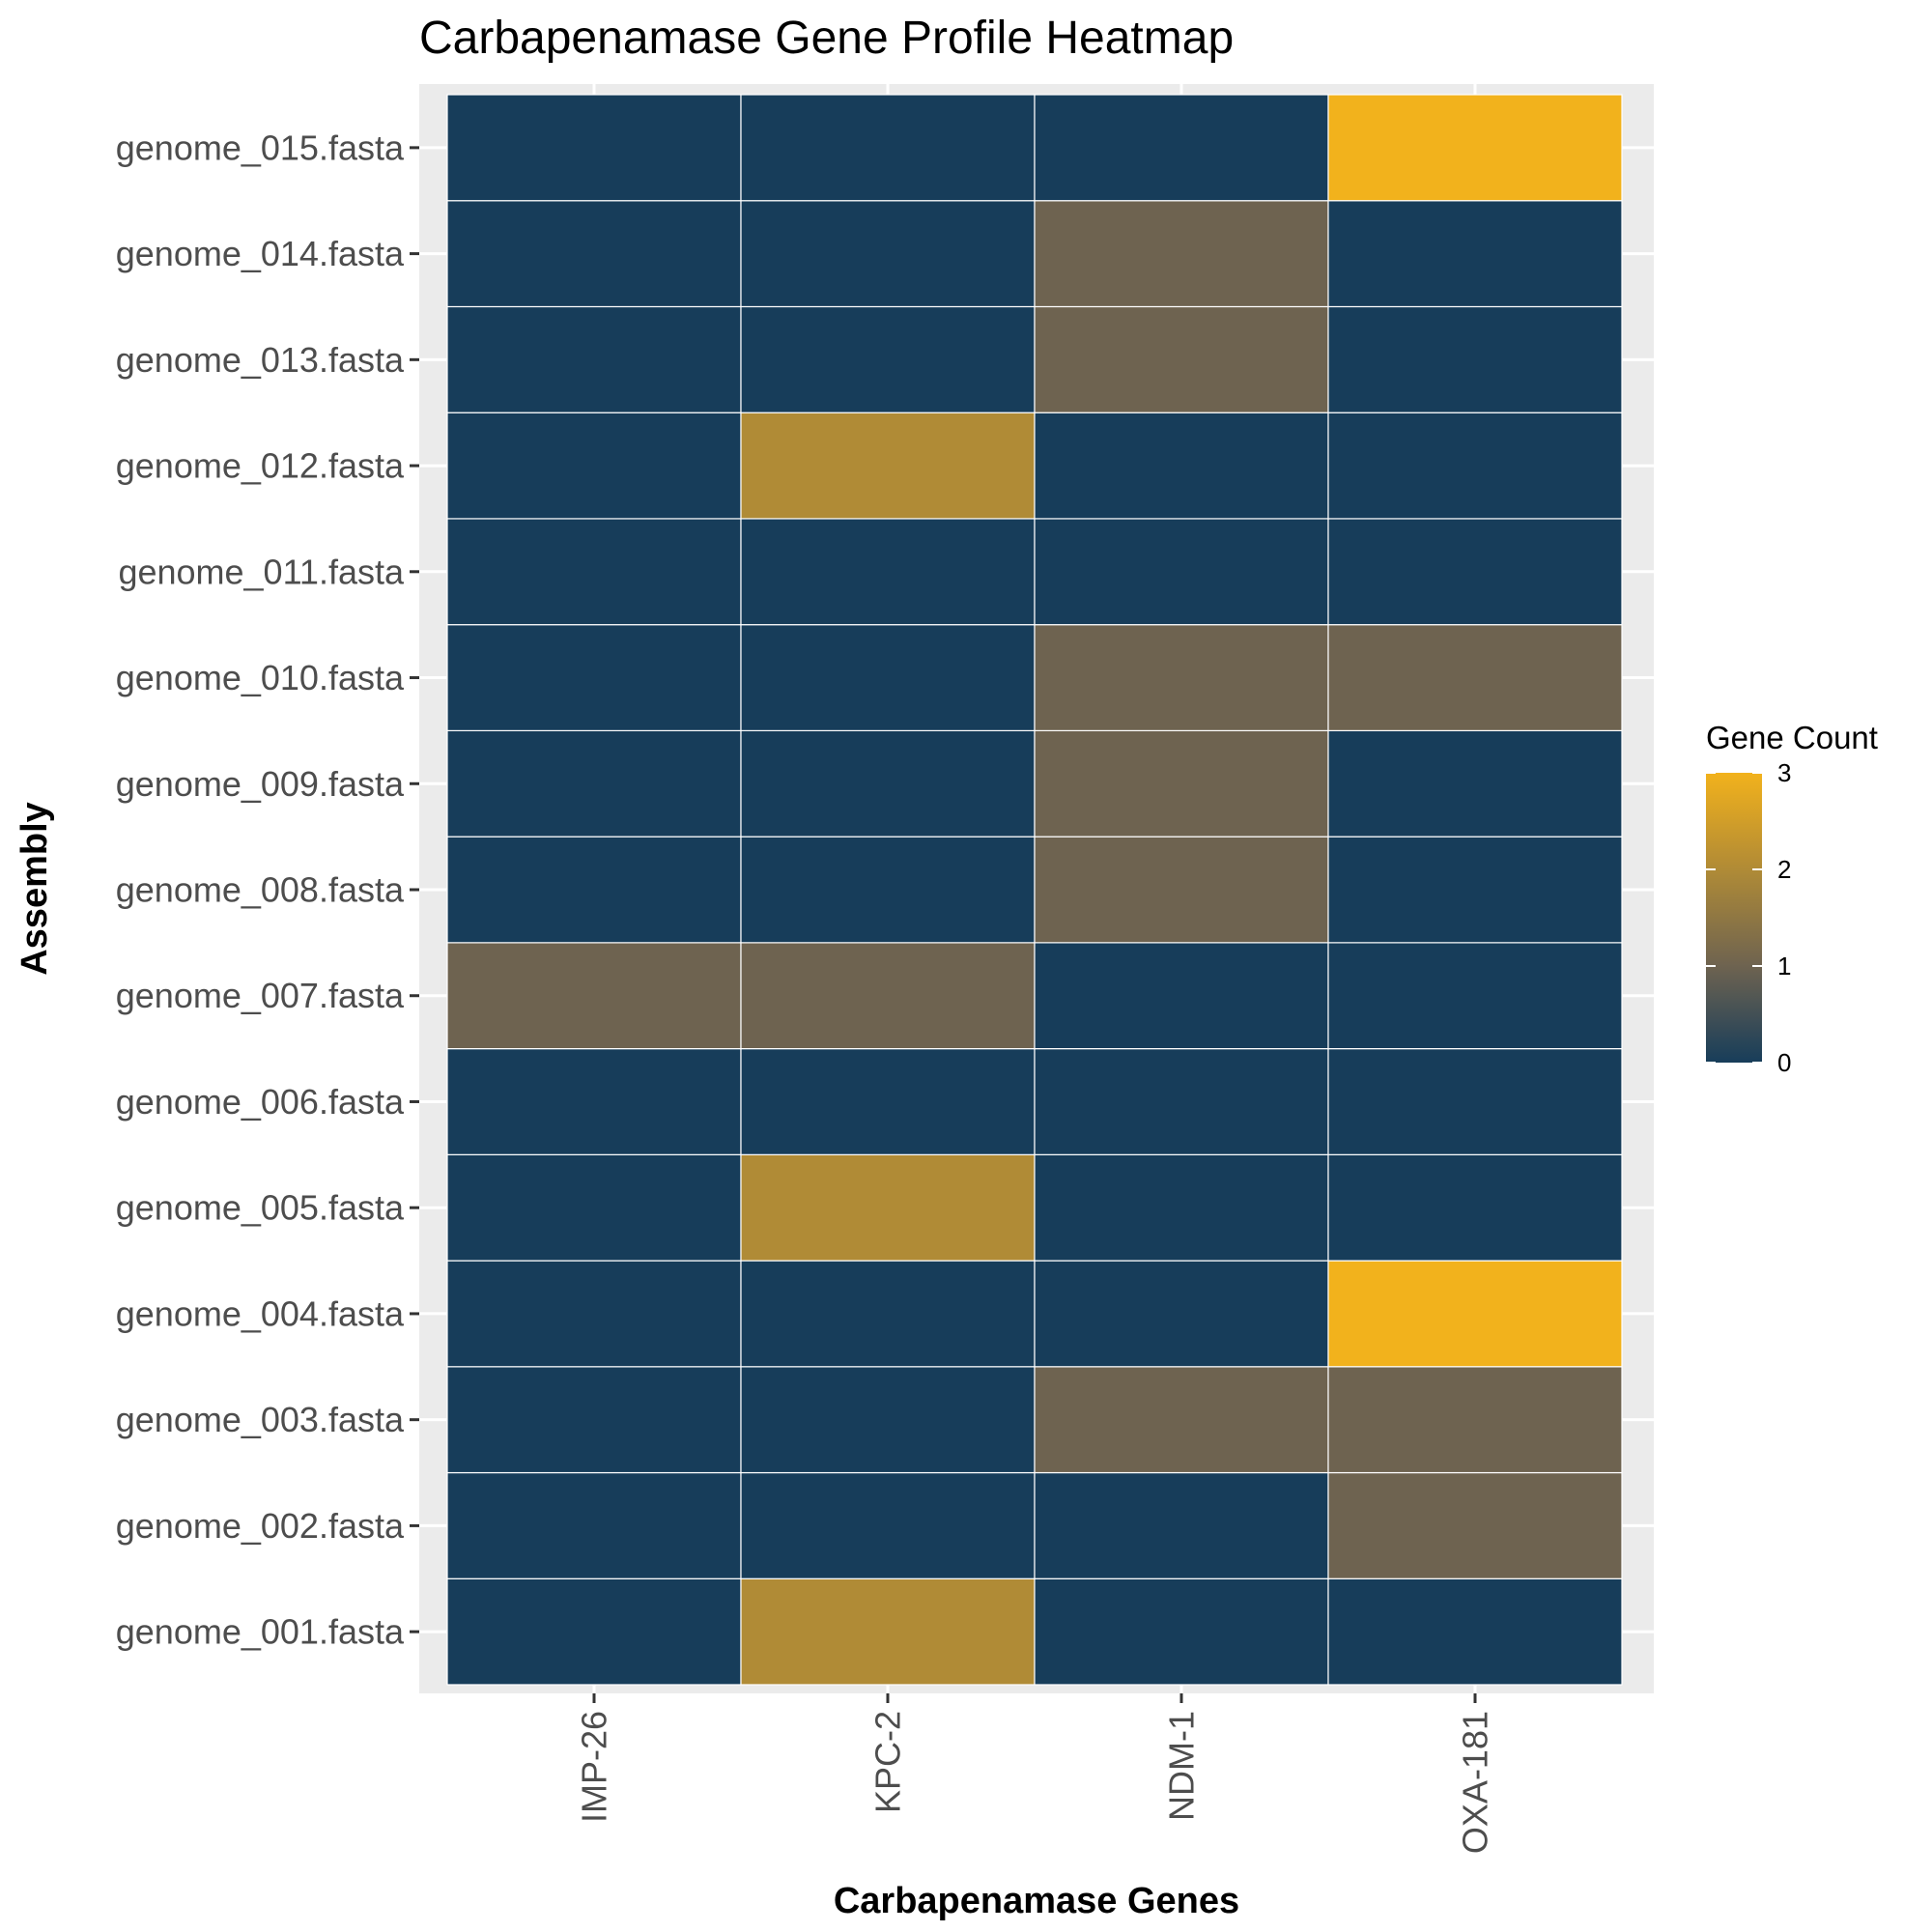 This screenshot has width=1932, height=1932. I want to click on legend-tick-label: 0, so click(1784, 1062).